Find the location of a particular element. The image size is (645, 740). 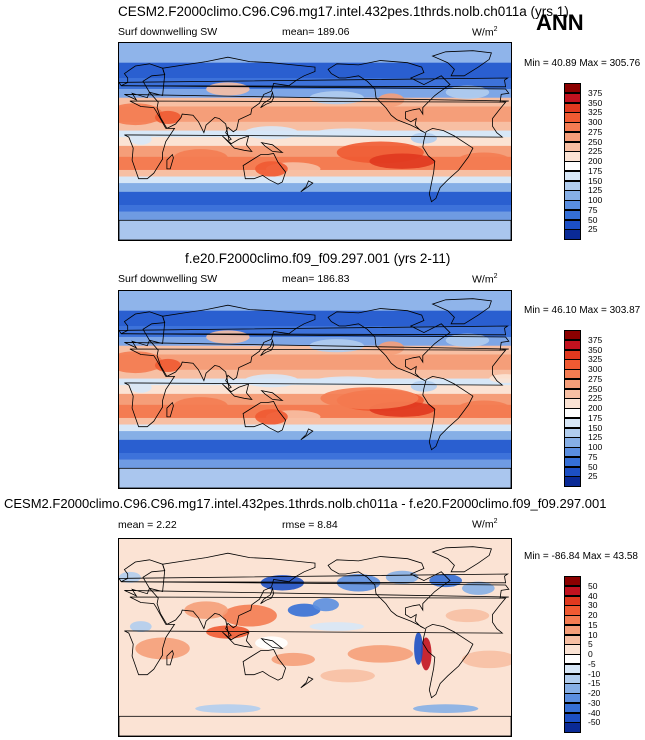

colorbar-tick-label: 15 is located at coordinates (593, 624).